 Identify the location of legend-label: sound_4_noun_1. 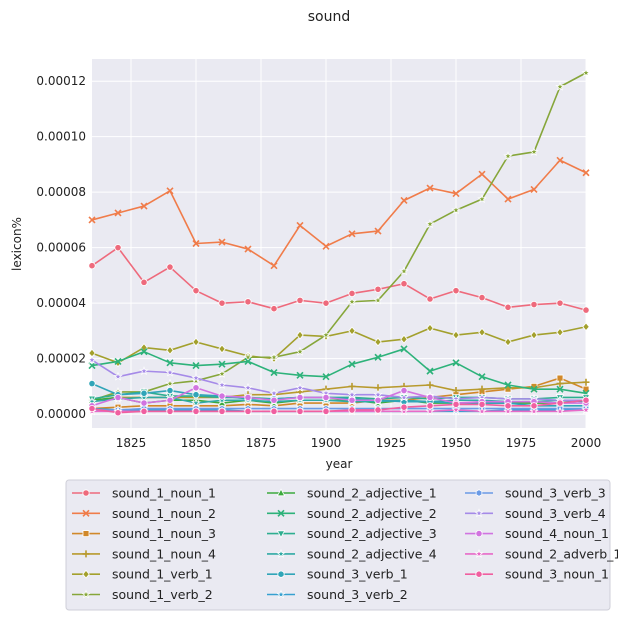
(557, 533).